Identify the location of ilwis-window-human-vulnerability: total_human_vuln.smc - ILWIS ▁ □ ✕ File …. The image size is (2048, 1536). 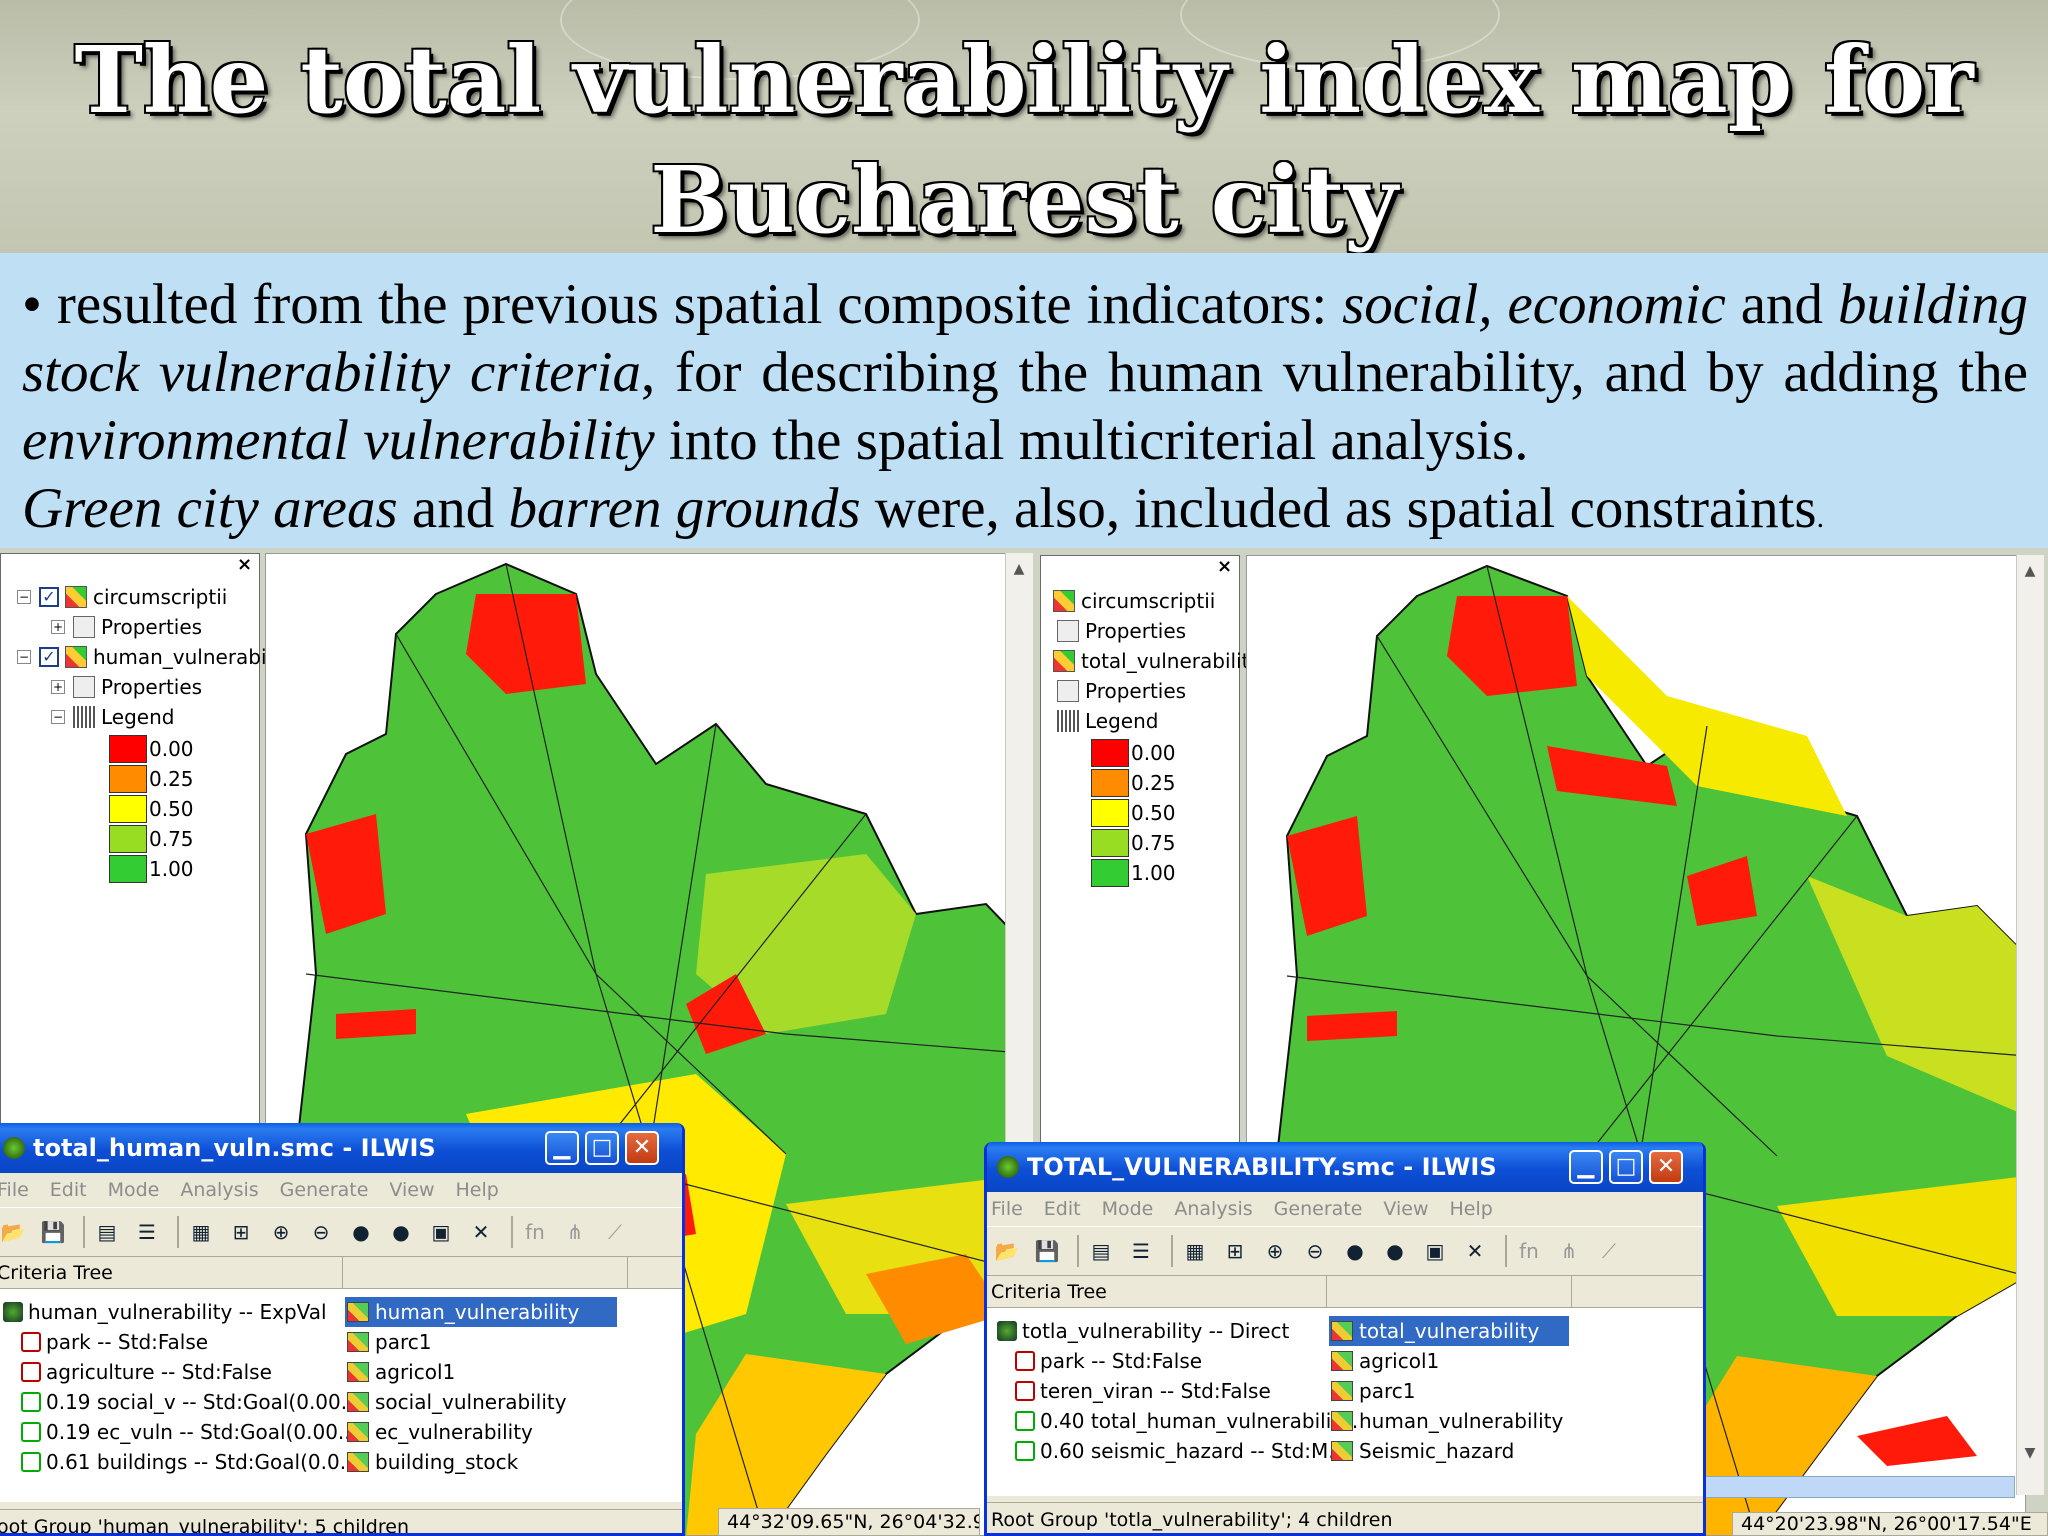
(342, 1329).